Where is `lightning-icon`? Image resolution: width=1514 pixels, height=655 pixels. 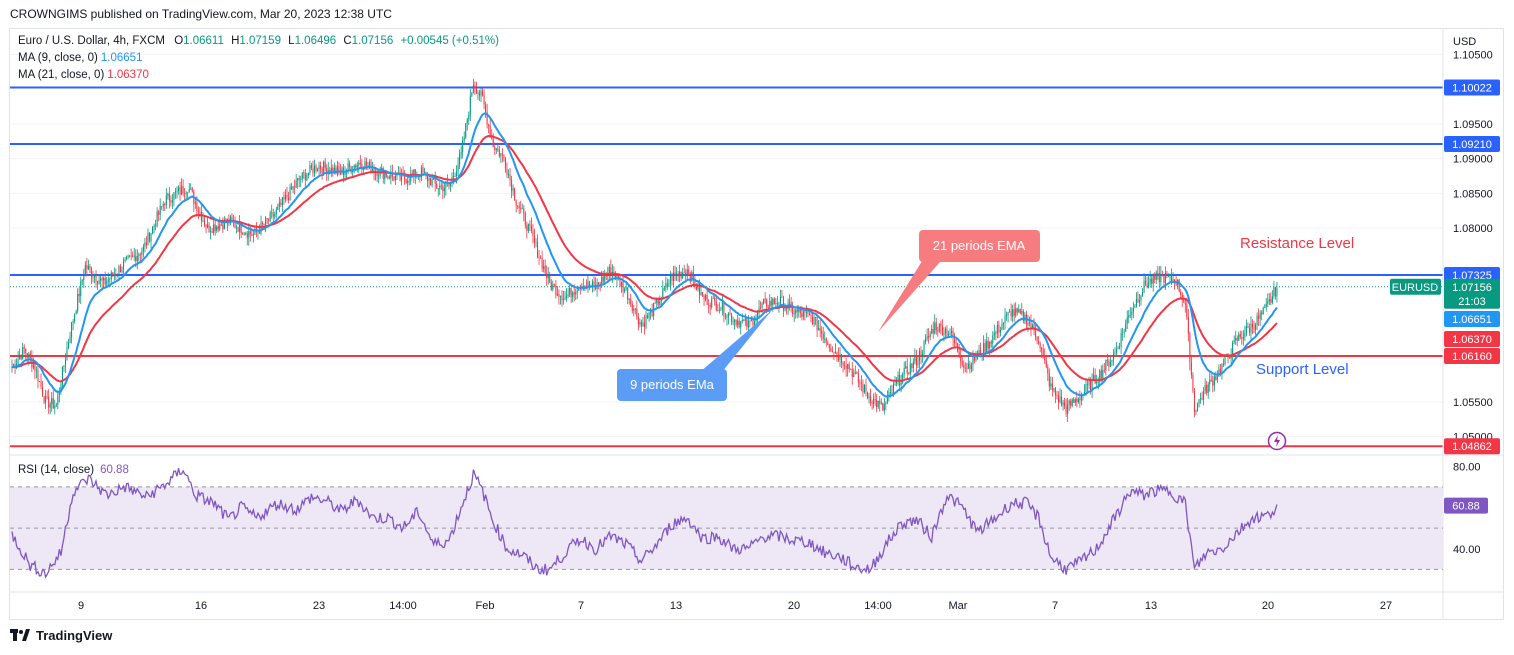 lightning-icon is located at coordinates (1277, 441).